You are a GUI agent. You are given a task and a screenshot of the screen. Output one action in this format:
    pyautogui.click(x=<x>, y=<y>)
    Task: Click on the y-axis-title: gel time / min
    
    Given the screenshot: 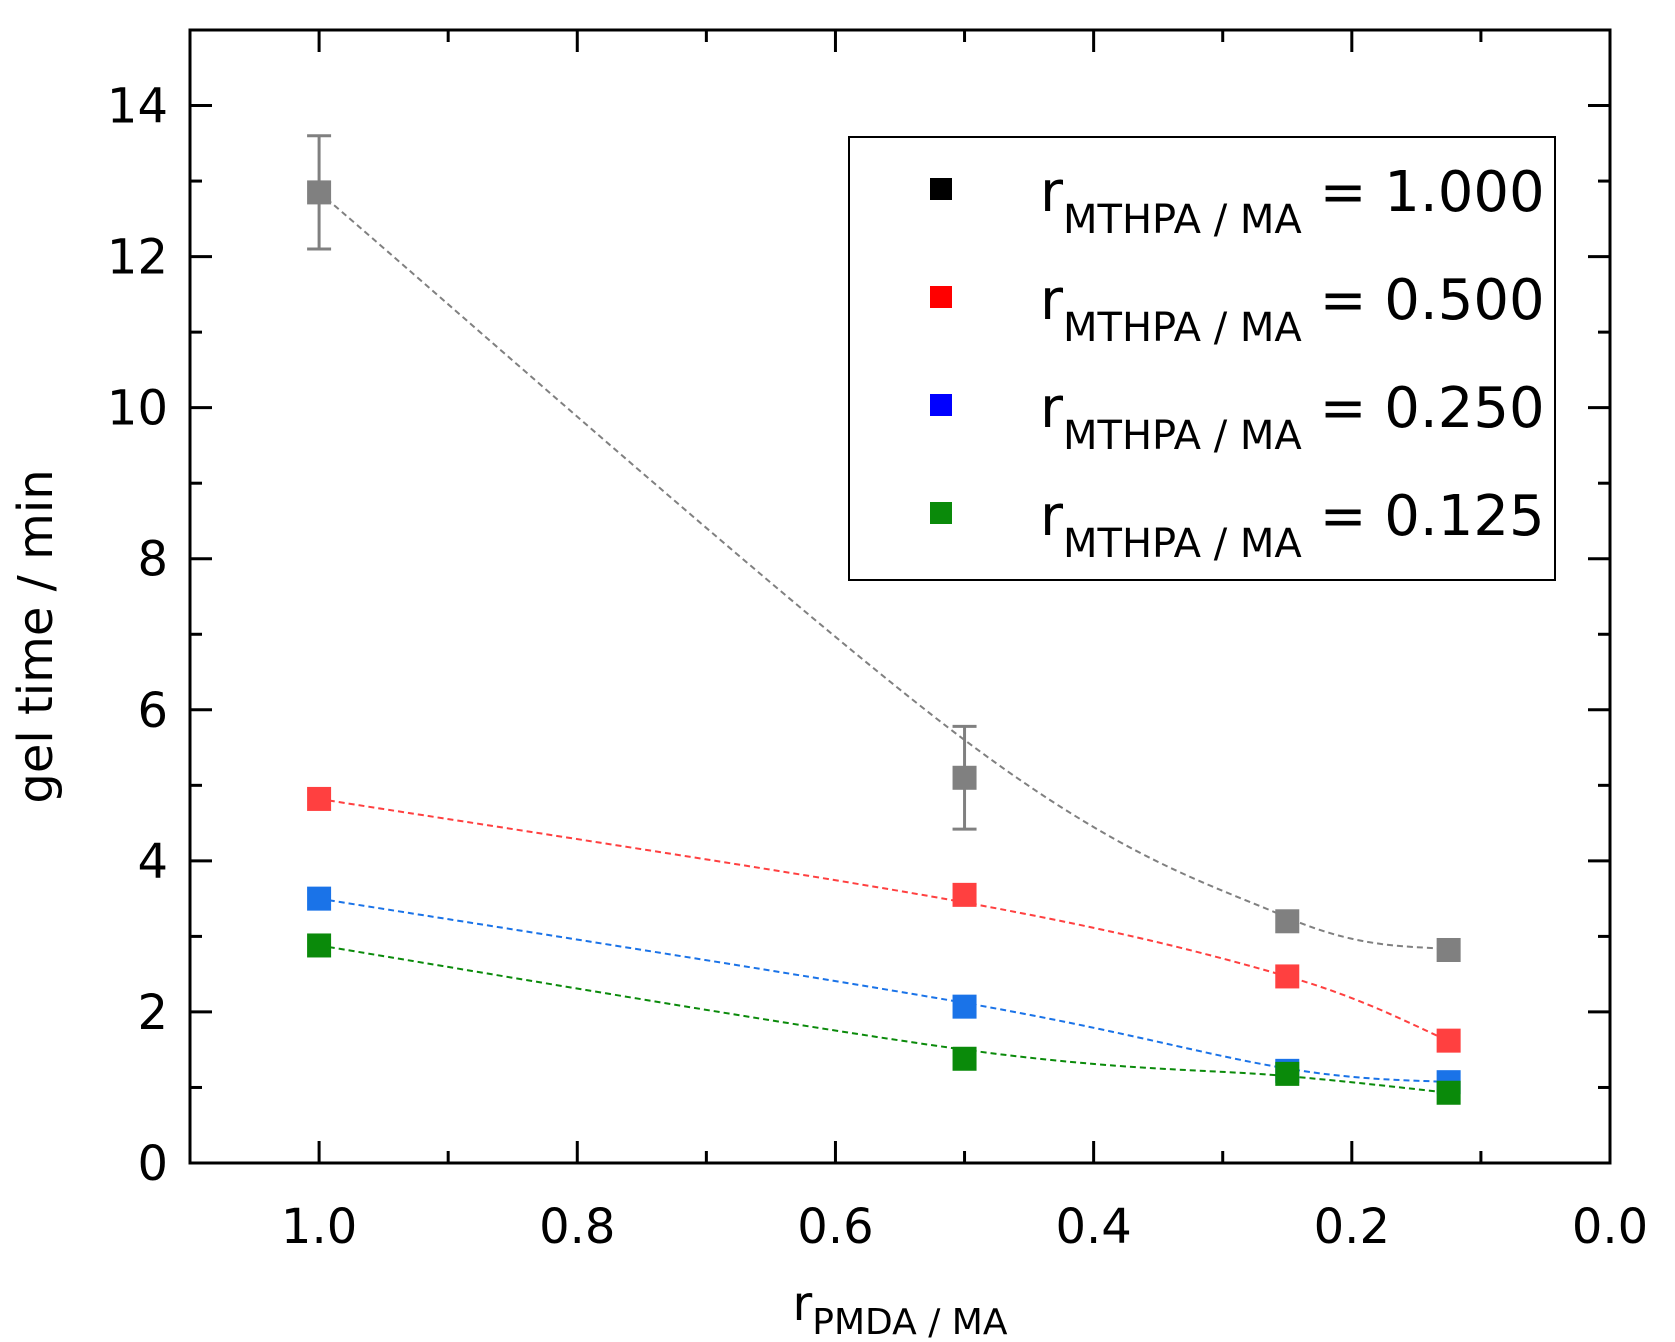 What is the action you would take?
    pyautogui.click(x=36, y=636)
    